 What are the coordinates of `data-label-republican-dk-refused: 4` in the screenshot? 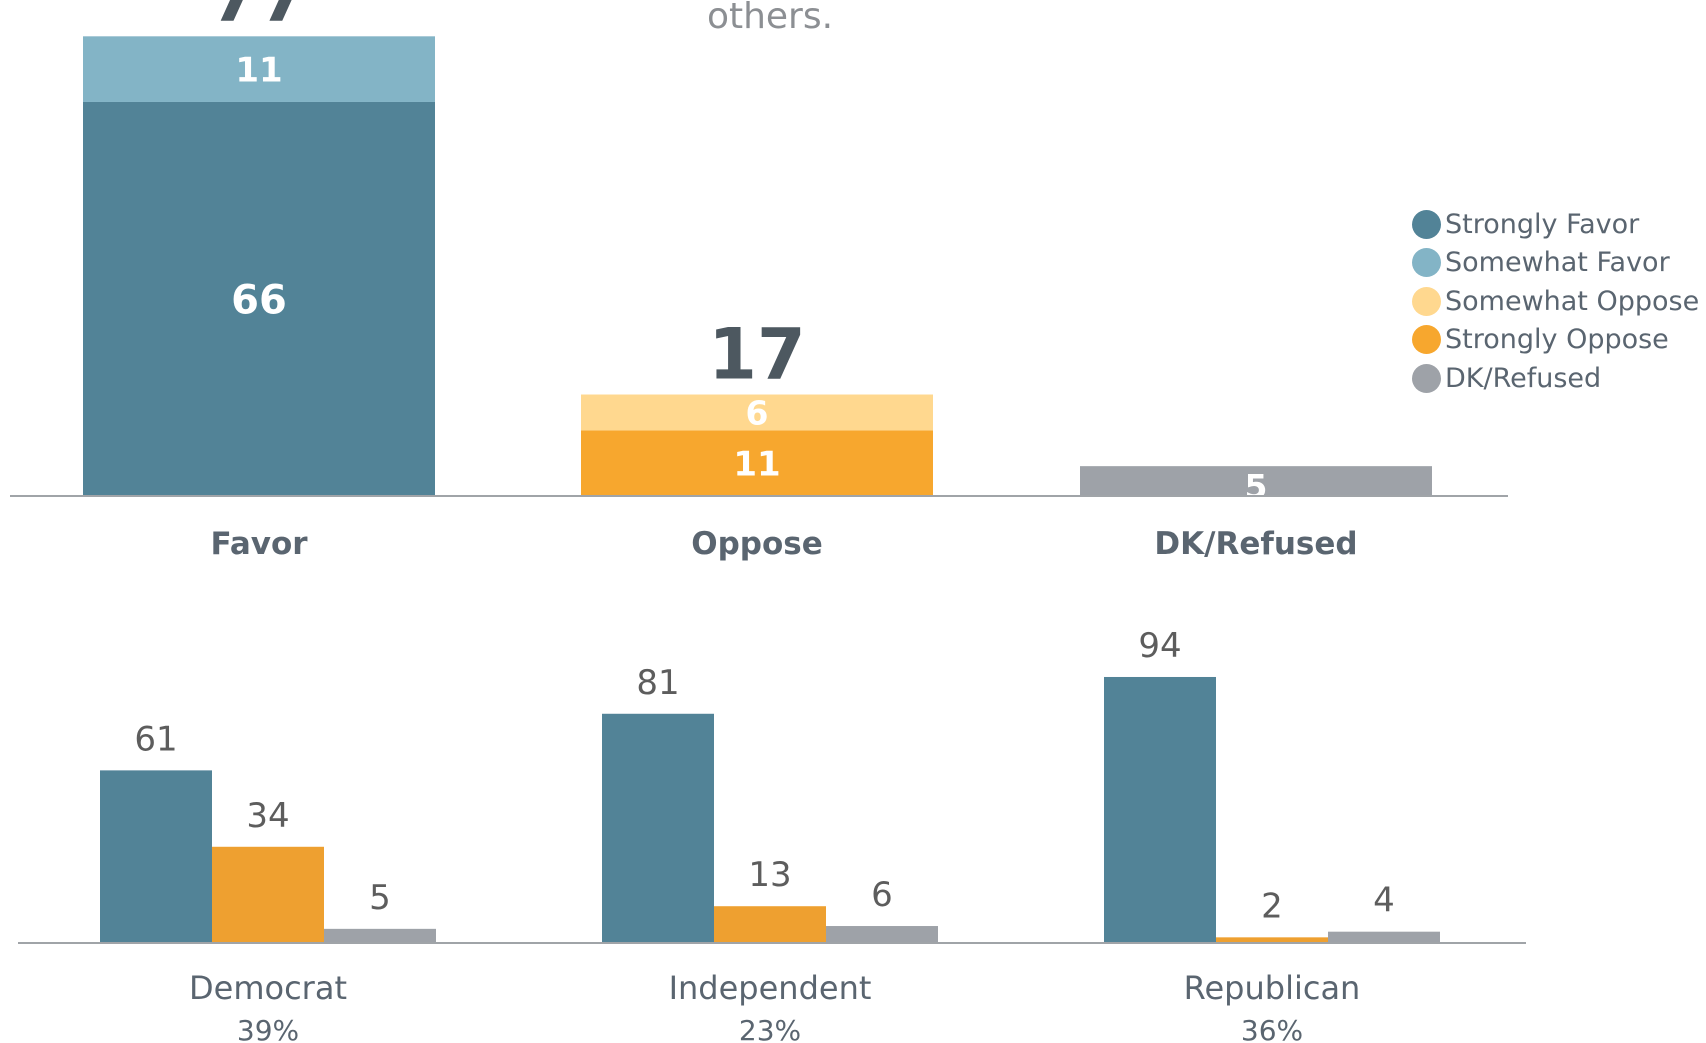 It's located at (1384, 901).